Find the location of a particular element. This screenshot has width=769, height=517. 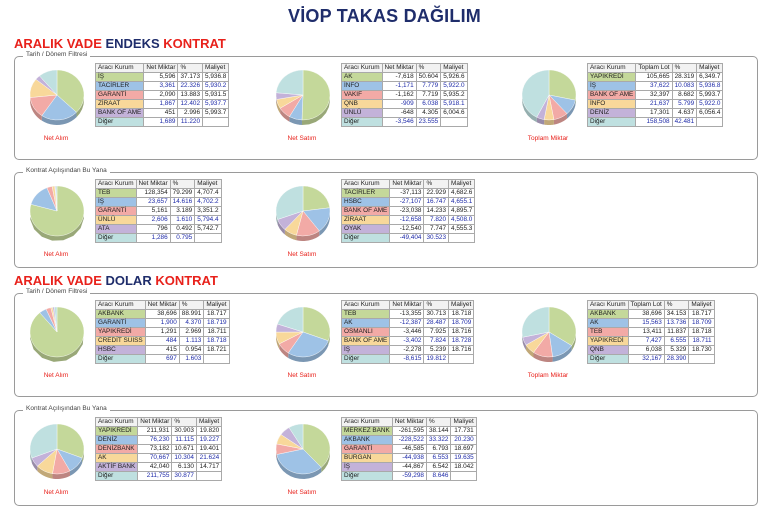

table-row: İŞ 37,622 10.083 5,936.8 is located at coordinates (655, 86).